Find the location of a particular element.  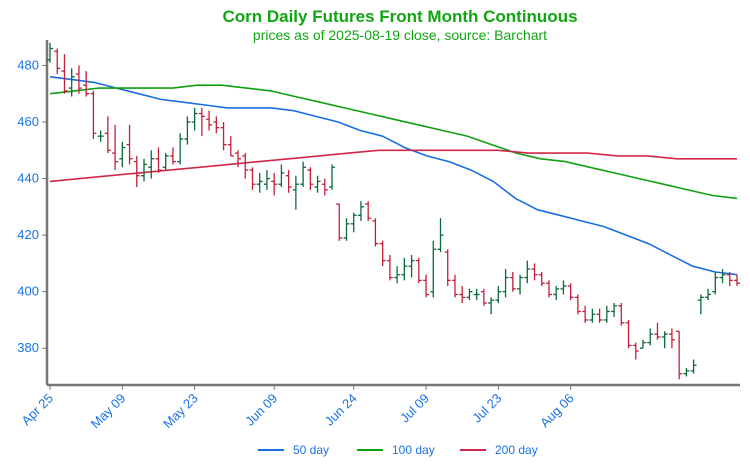

legend: 50 day 100 day 200 day is located at coordinates (375, 452).